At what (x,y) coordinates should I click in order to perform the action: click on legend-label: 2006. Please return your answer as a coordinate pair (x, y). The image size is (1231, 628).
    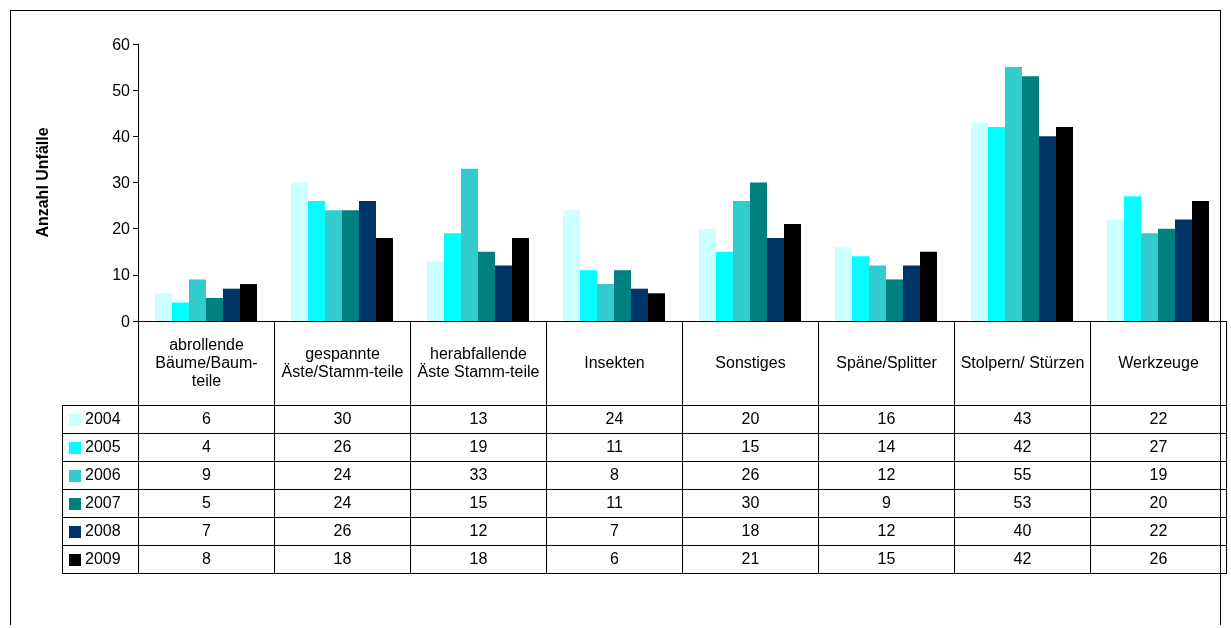
    Looking at the image, I should click on (100, 475).